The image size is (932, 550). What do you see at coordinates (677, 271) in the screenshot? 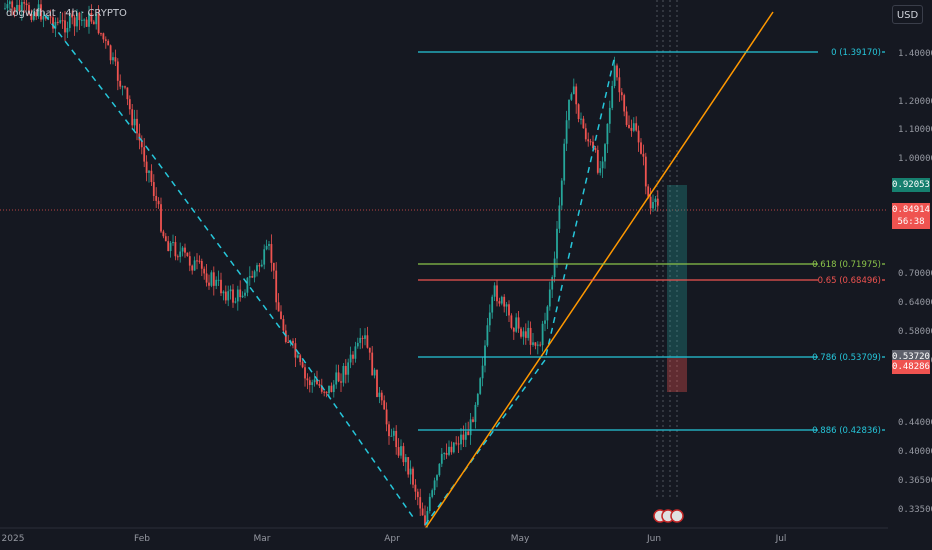
I see `long-position-target-zone` at bounding box center [677, 271].